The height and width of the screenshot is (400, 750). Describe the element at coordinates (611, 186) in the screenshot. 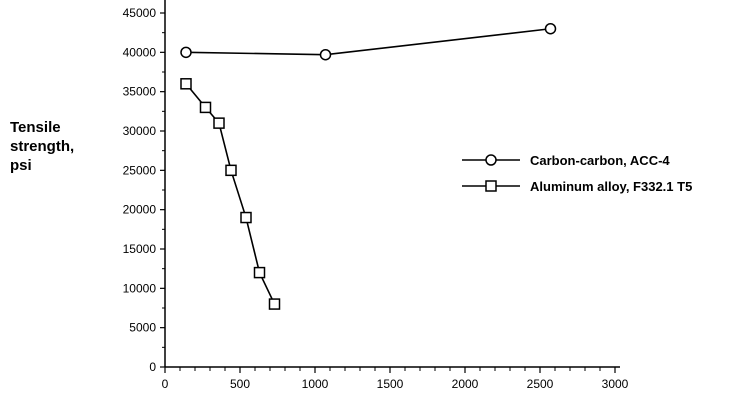

I see `aluminum-alloy-legend-label: Aluminum alloy, F332.1 T5` at that location.